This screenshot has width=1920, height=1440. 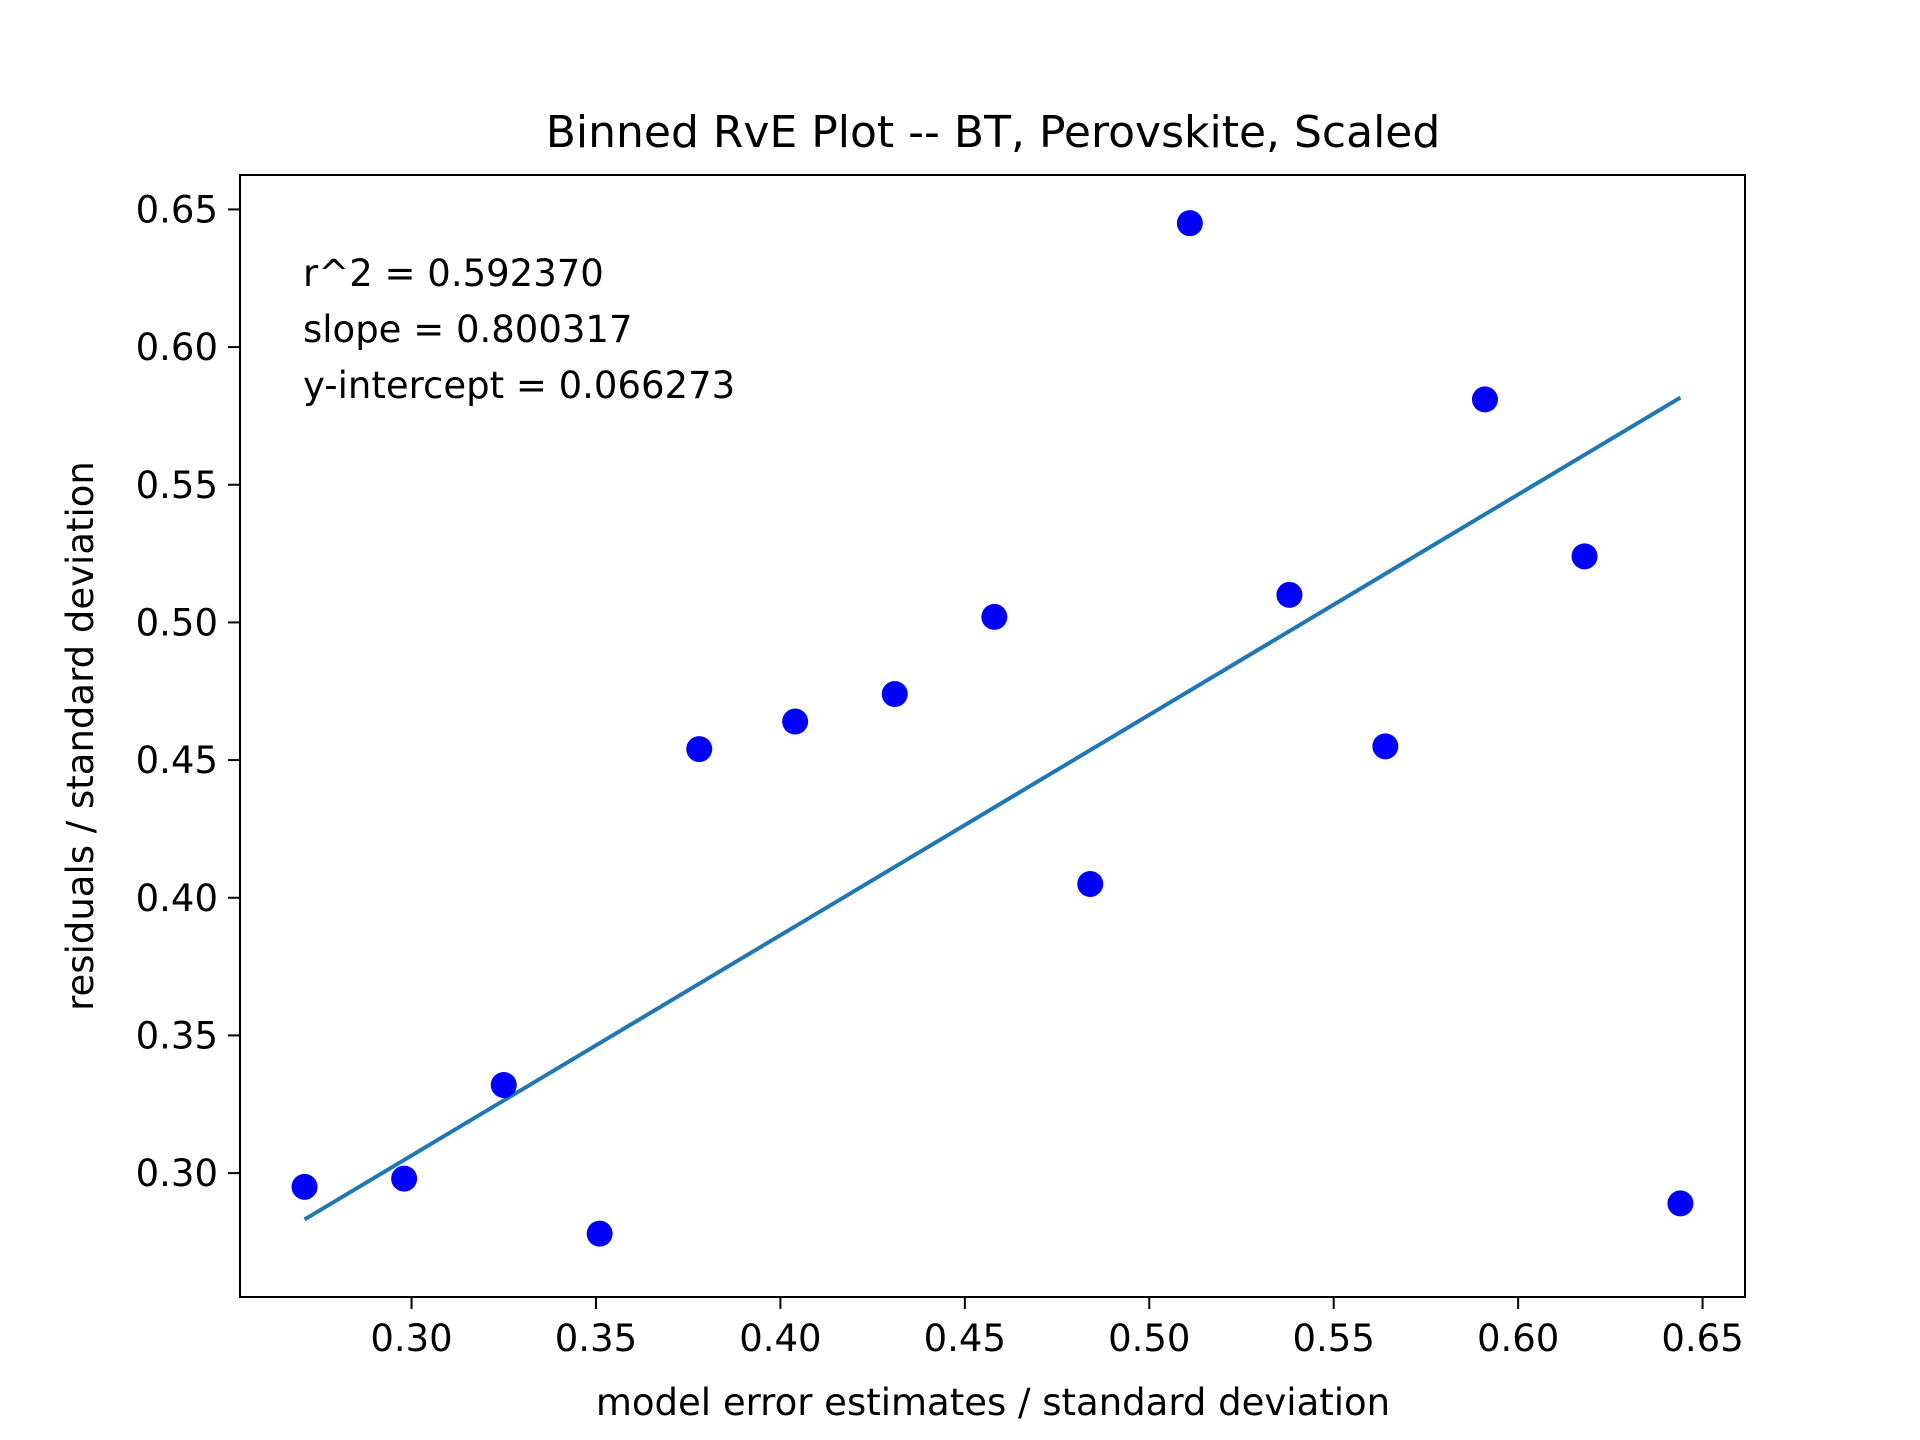 What do you see at coordinates (177, 1035) in the screenshot?
I see `y-tick-label: 0.35` at bounding box center [177, 1035].